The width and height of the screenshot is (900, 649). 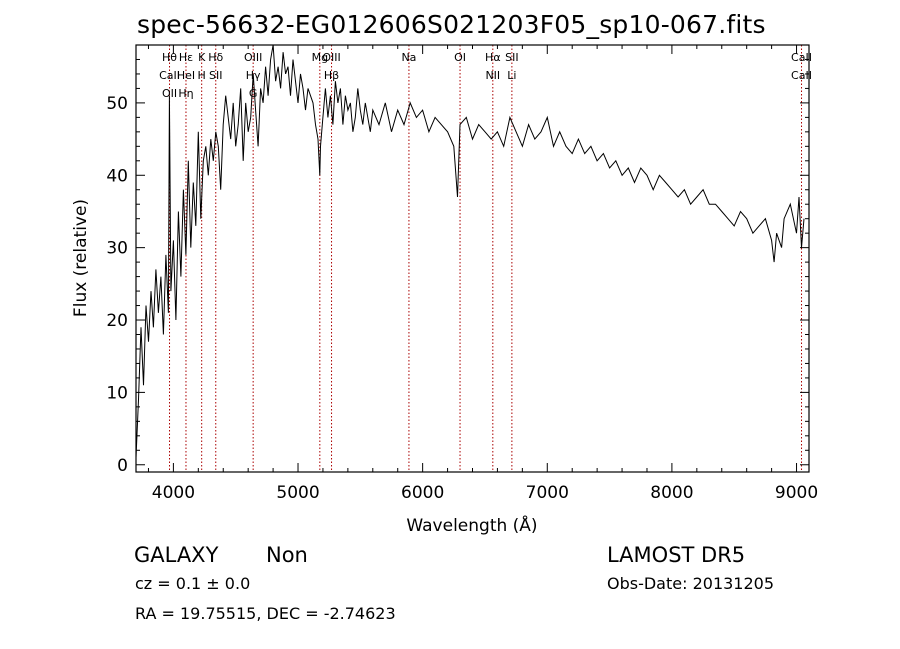 I want to click on line-marker-label-5-0: Mg, so click(x=320, y=57).